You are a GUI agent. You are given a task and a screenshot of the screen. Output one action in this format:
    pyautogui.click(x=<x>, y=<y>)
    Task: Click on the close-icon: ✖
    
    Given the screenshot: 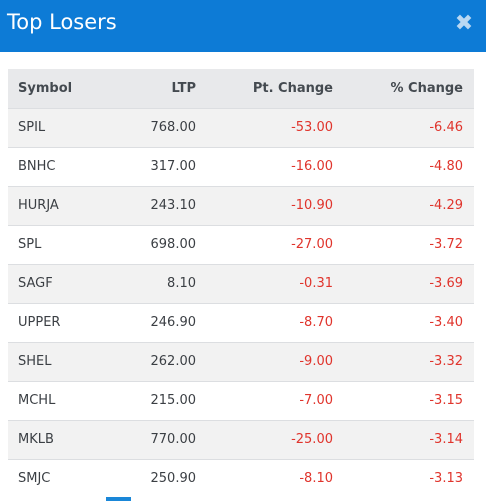 What is the action you would take?
    pyautogui.click(x=464, y=23)
    